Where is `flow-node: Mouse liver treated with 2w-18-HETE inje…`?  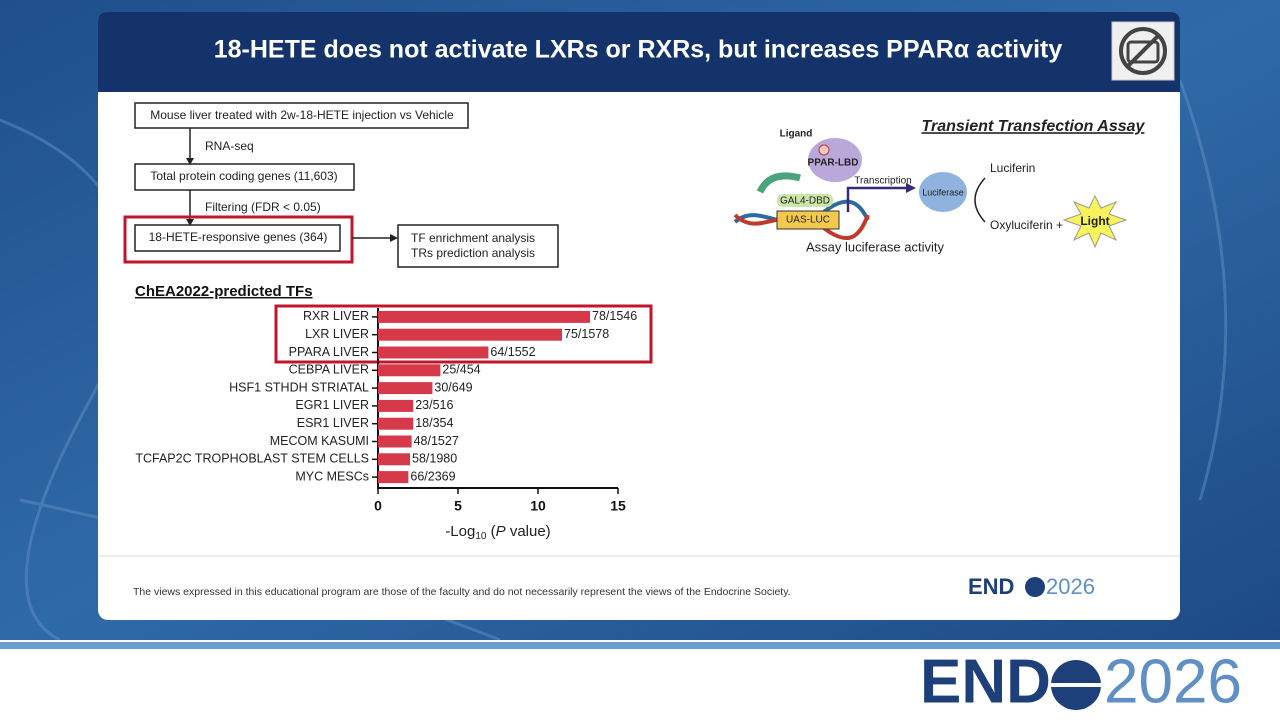 flow-node: Mouse liver treated with 2w-18-HETE inje… is located at coordinates (302, 115).